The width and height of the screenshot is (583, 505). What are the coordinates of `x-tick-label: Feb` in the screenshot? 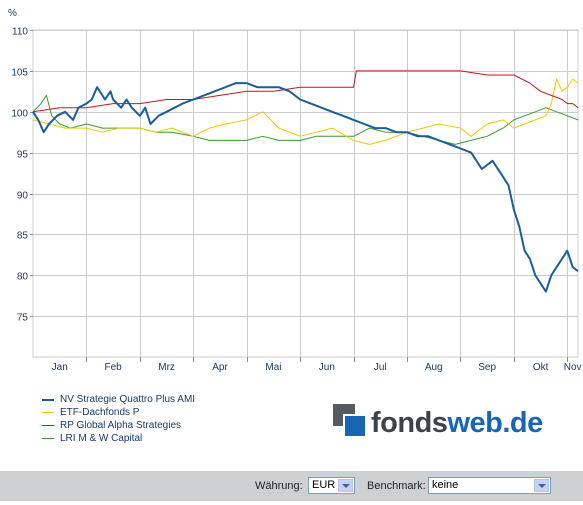 It's located at (114, 367).